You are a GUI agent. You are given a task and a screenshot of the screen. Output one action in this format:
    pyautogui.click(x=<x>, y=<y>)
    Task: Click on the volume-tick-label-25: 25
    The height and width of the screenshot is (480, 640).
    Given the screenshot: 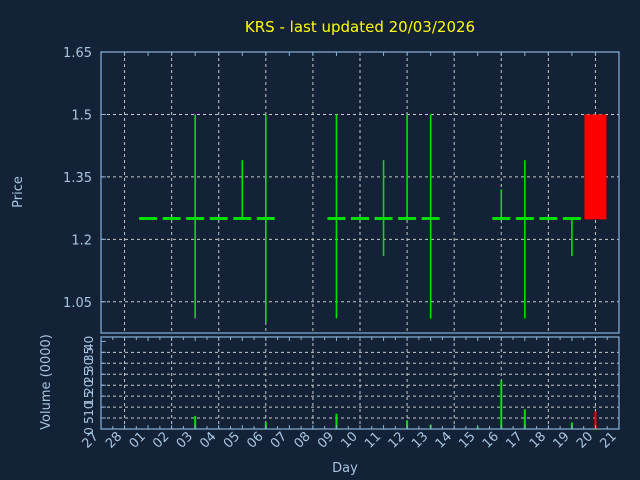 What is the action you would take?
    pyautogui.click(x=89, y=376)
    